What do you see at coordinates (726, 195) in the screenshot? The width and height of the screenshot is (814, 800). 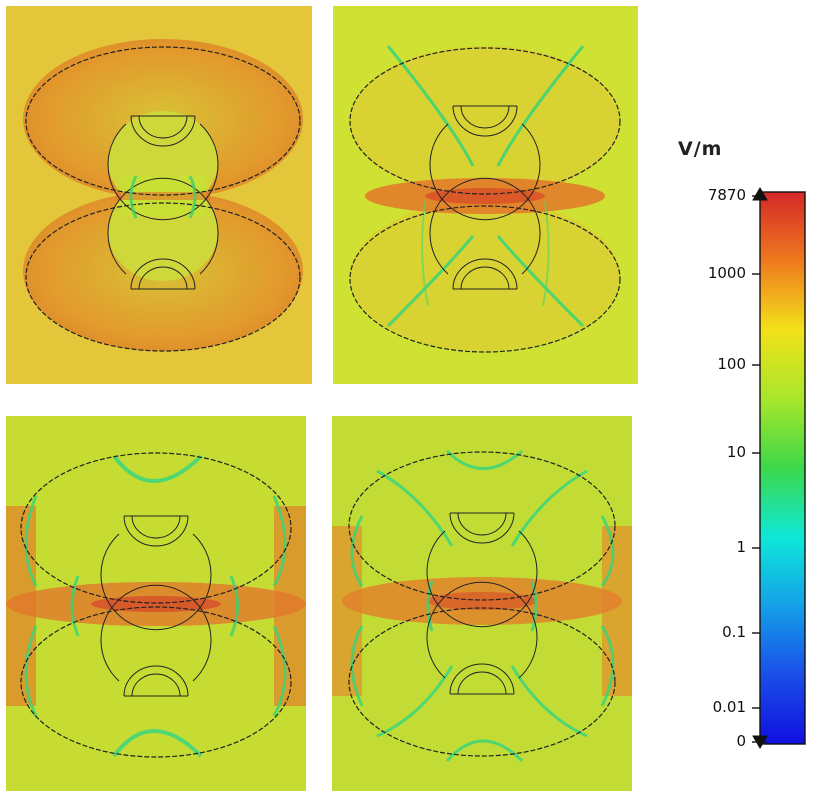 I see `colorbar-tick-label: 7870` at bounding box center [726, 195].